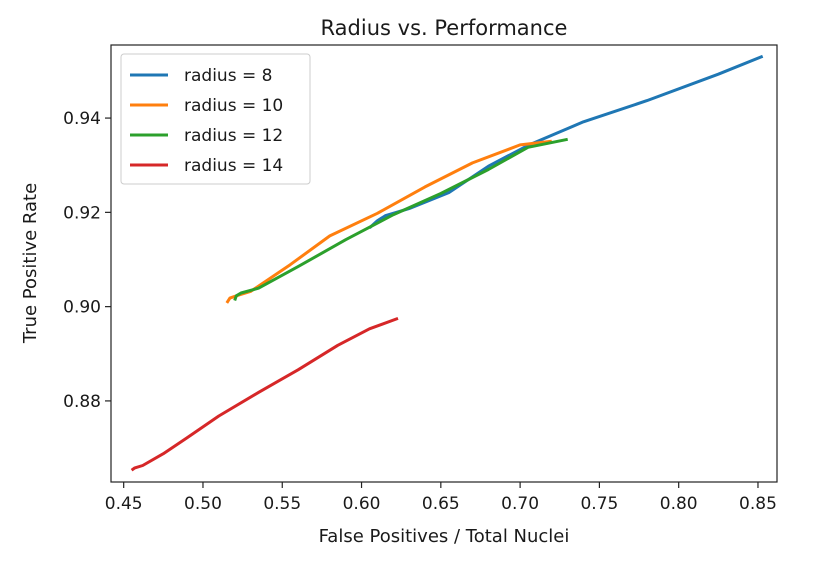  What do you see at coordinates (520, 504) in the screenshot?
I see `x-tick-label: 0.70` at bounding box center [520, 504].